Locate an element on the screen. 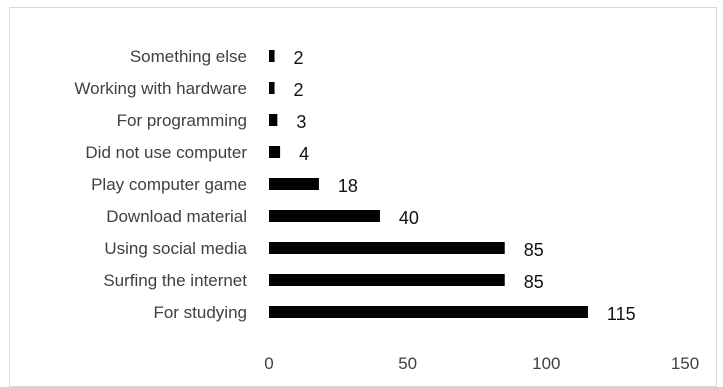 The width and height of the screenshot is (723, 387). data-label: 3 is located at coordinates (301, 122).